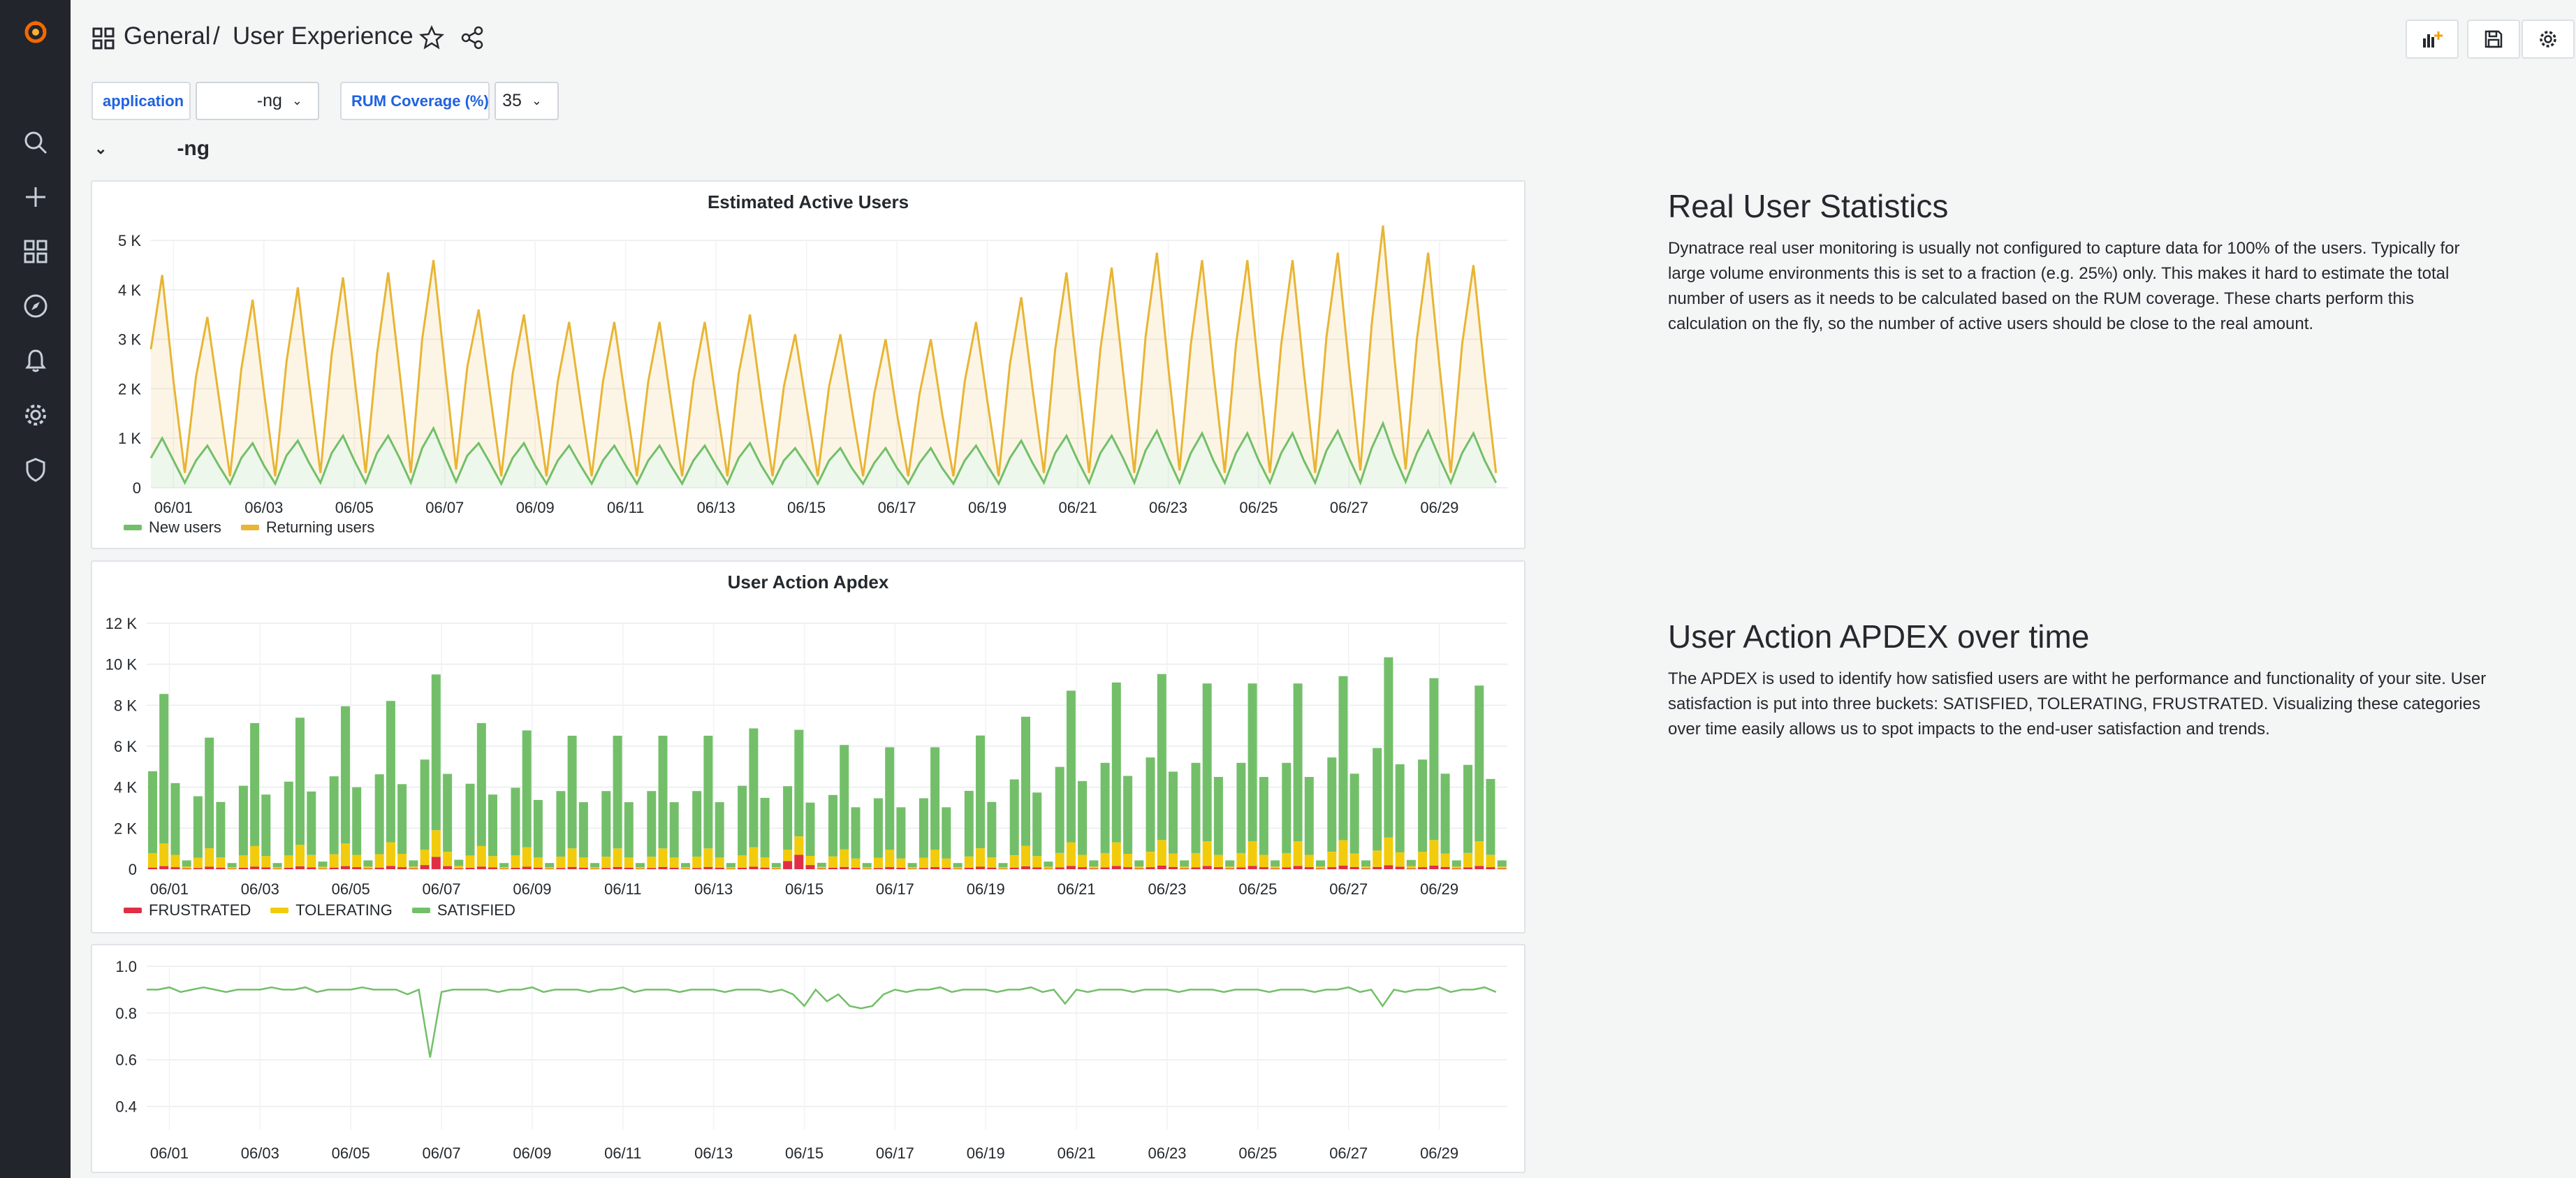  Describe the element at coordinates (35, 197) in the screenshot. I see `plus-icon` at that location.